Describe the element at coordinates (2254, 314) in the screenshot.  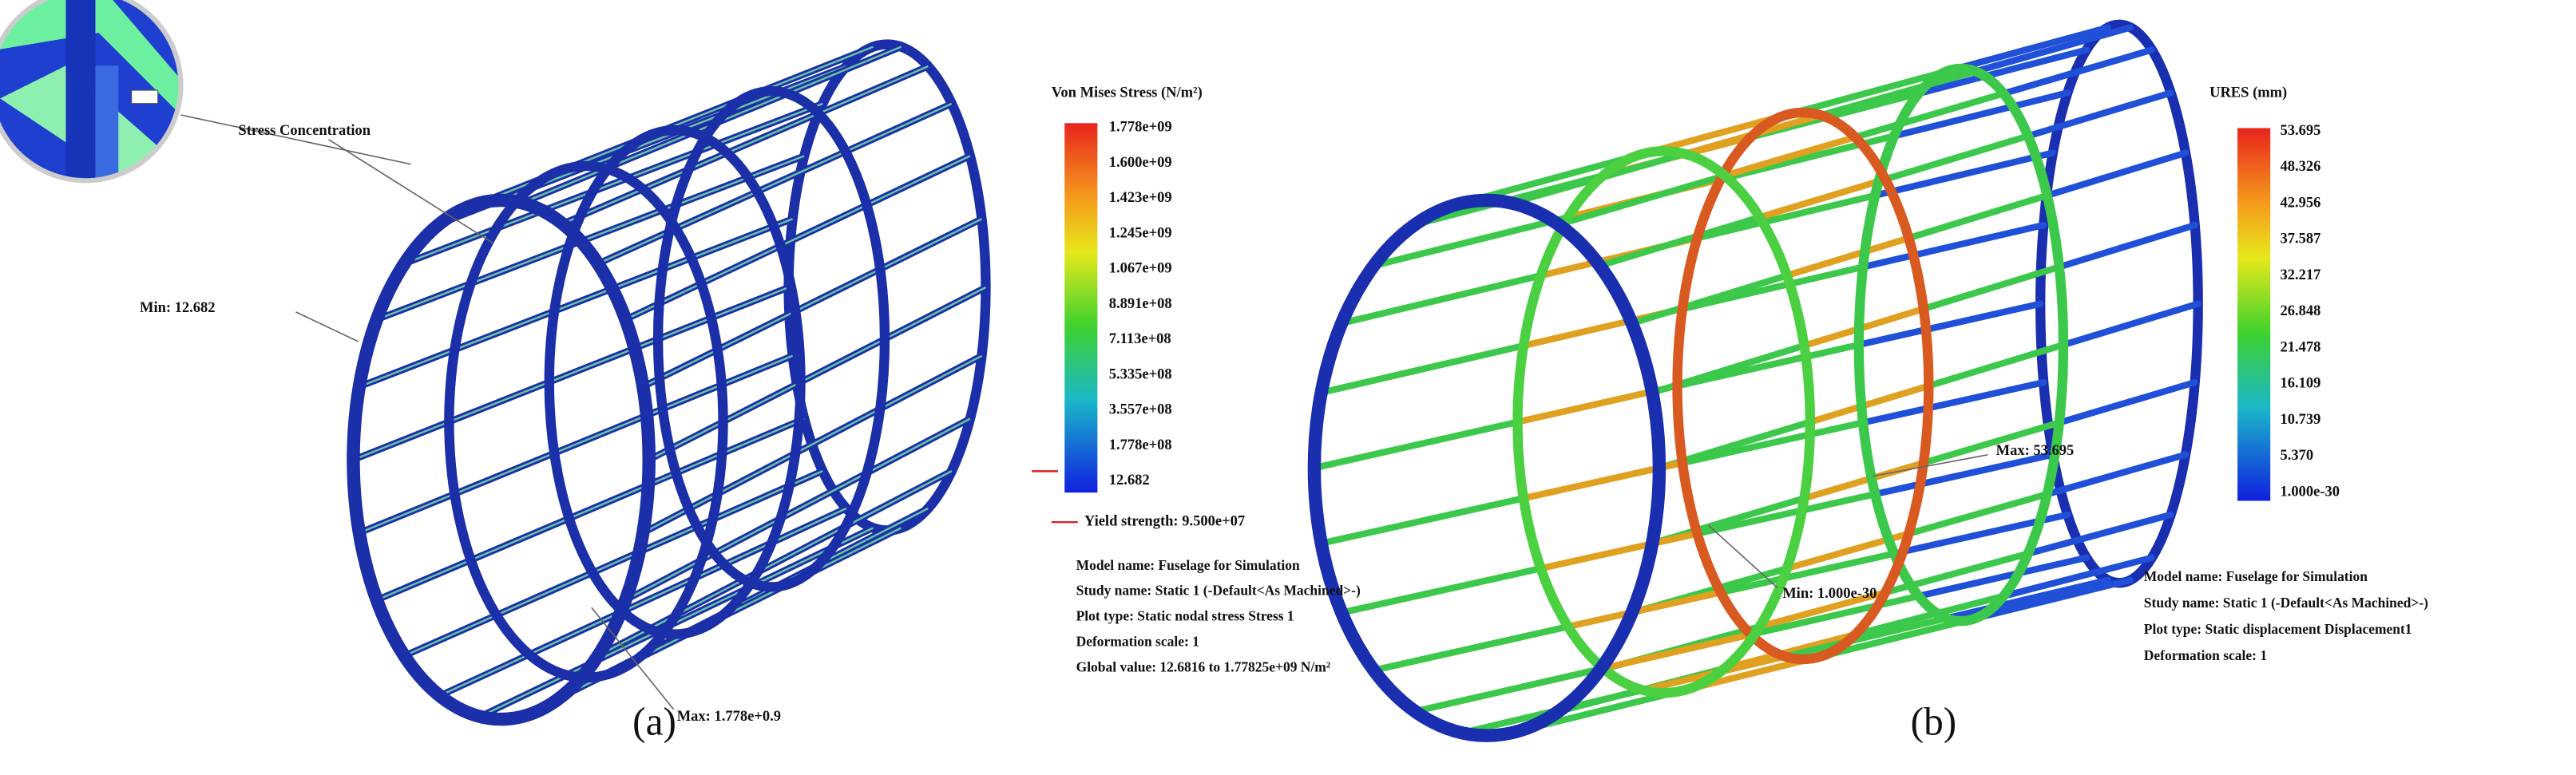
I see `colorbar` at that location.